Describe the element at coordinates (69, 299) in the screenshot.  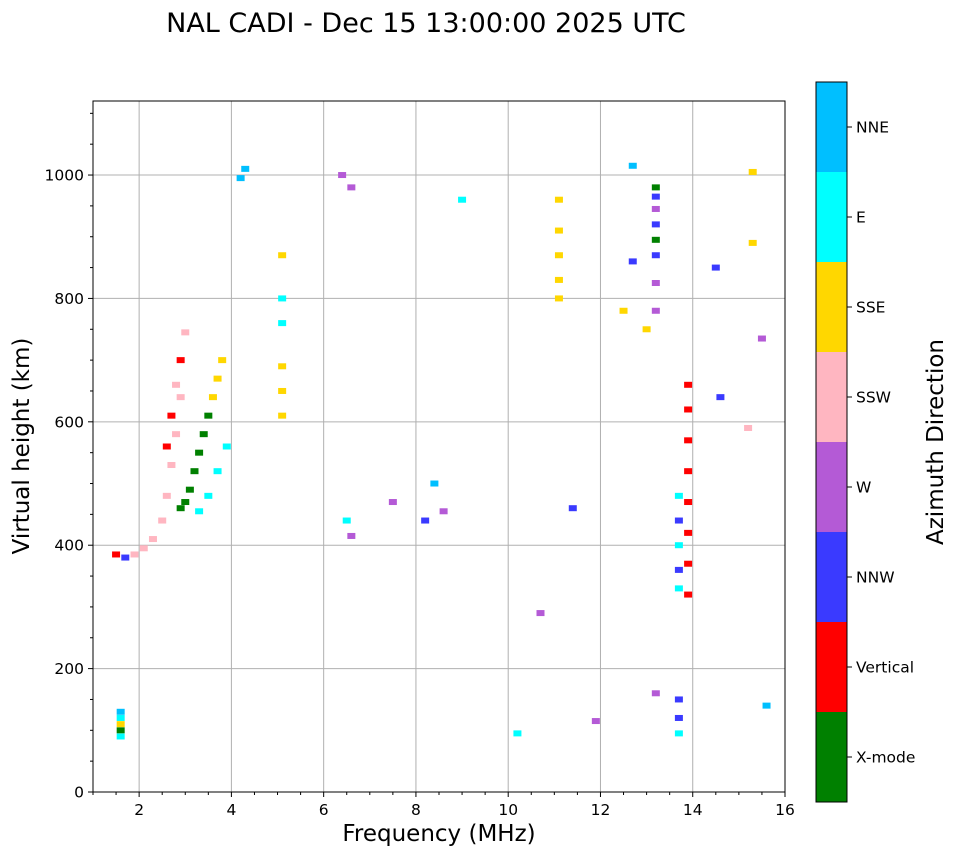
I see `y-tick-label: 800` at that location.